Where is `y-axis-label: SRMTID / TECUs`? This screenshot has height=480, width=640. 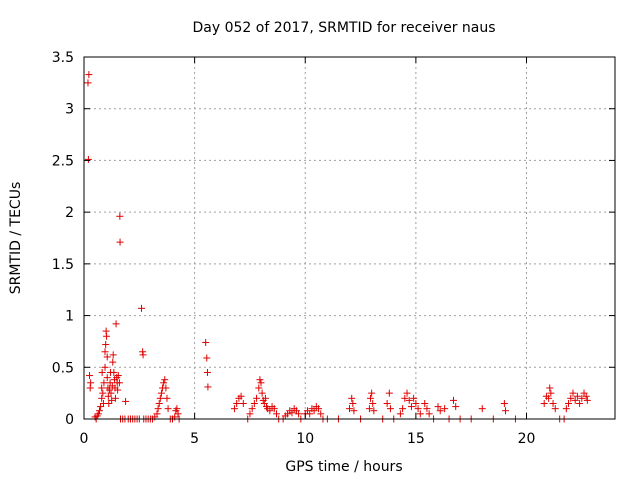 y-axis-label: SRMTID / TECUs is located at coordinates (16, 238).